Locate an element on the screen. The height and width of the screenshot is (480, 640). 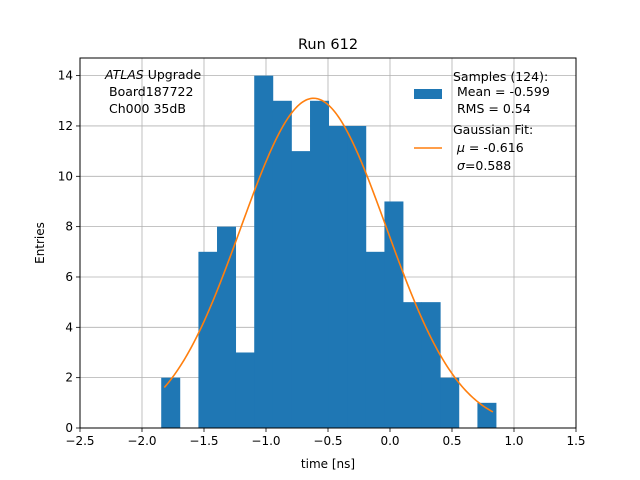
legend-samples-swatch is located at coordinates (428, 94).